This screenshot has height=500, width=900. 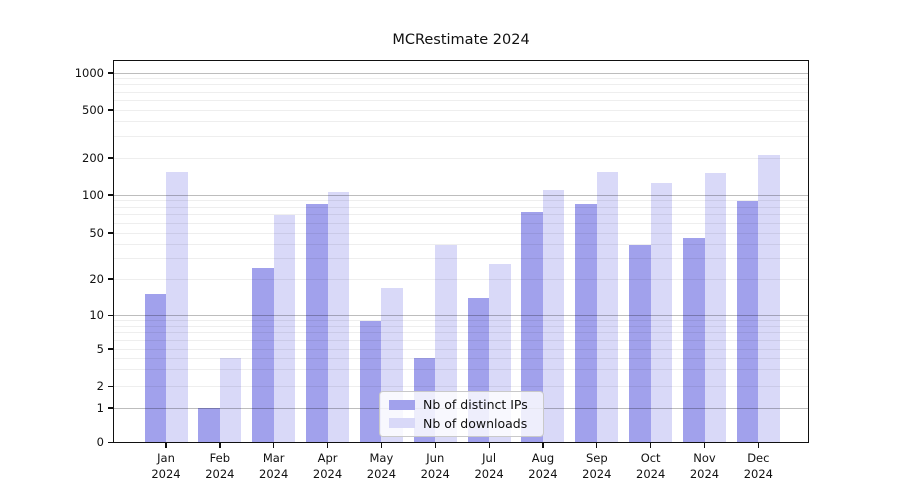 I want to click on chart-title: MCRestimate 2024, so click(x=461, y=40).